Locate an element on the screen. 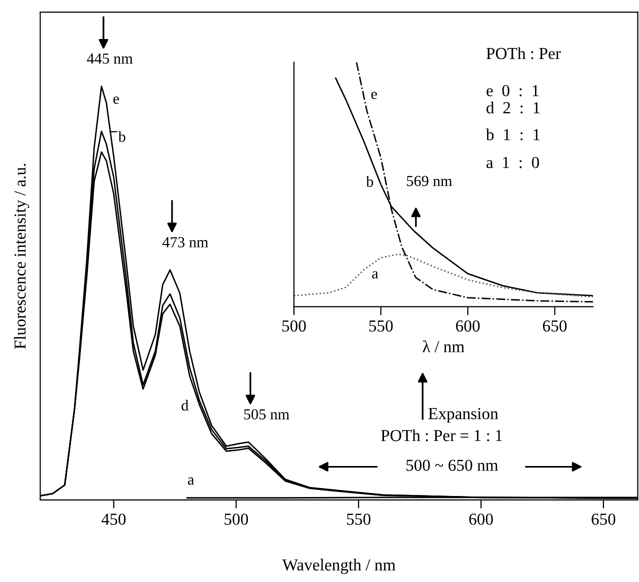 The image size is (639, 582). legend-label: b is located at coordinates (122, 136).